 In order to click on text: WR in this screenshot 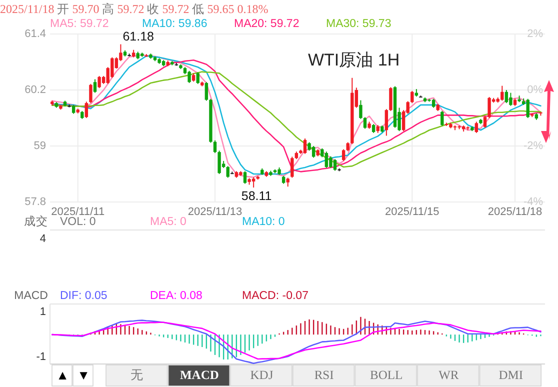, I will do `click(449, 375)`.